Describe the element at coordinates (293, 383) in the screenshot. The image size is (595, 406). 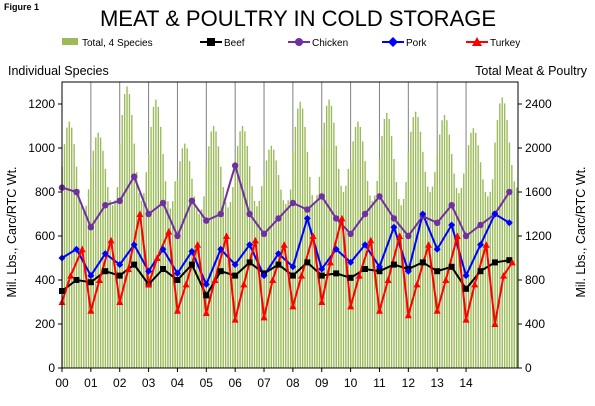
I see `x-tick-label: 08` at that location.